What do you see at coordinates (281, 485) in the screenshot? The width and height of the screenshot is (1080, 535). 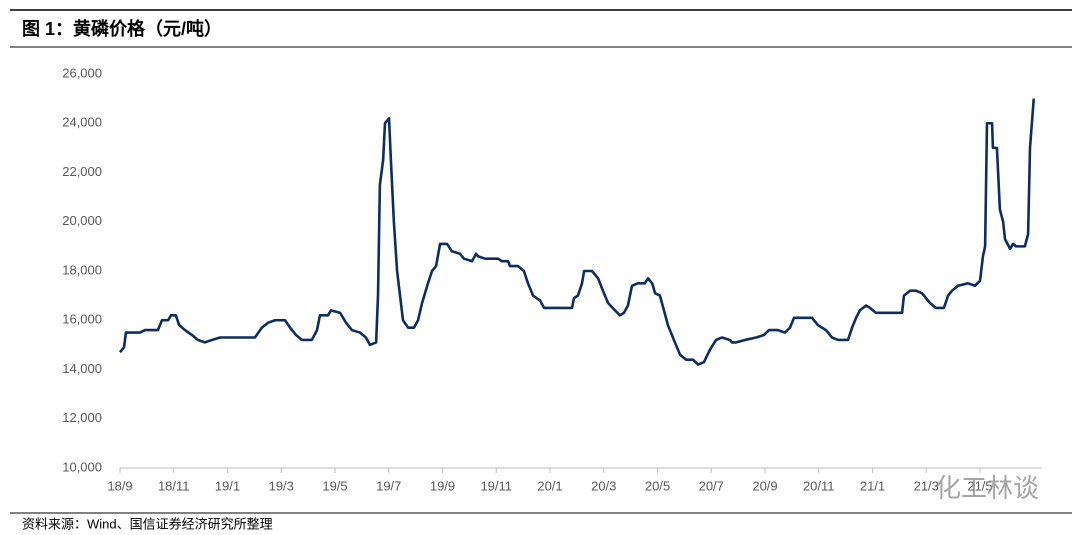 I see `x-tick-label: 19/3` at bounding box center [281, 485].